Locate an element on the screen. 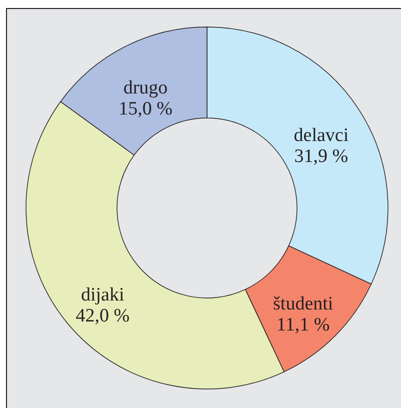 The height and width of the screenshot is (408, 401). slice-label: delavci is located at coordinates (321, 135).